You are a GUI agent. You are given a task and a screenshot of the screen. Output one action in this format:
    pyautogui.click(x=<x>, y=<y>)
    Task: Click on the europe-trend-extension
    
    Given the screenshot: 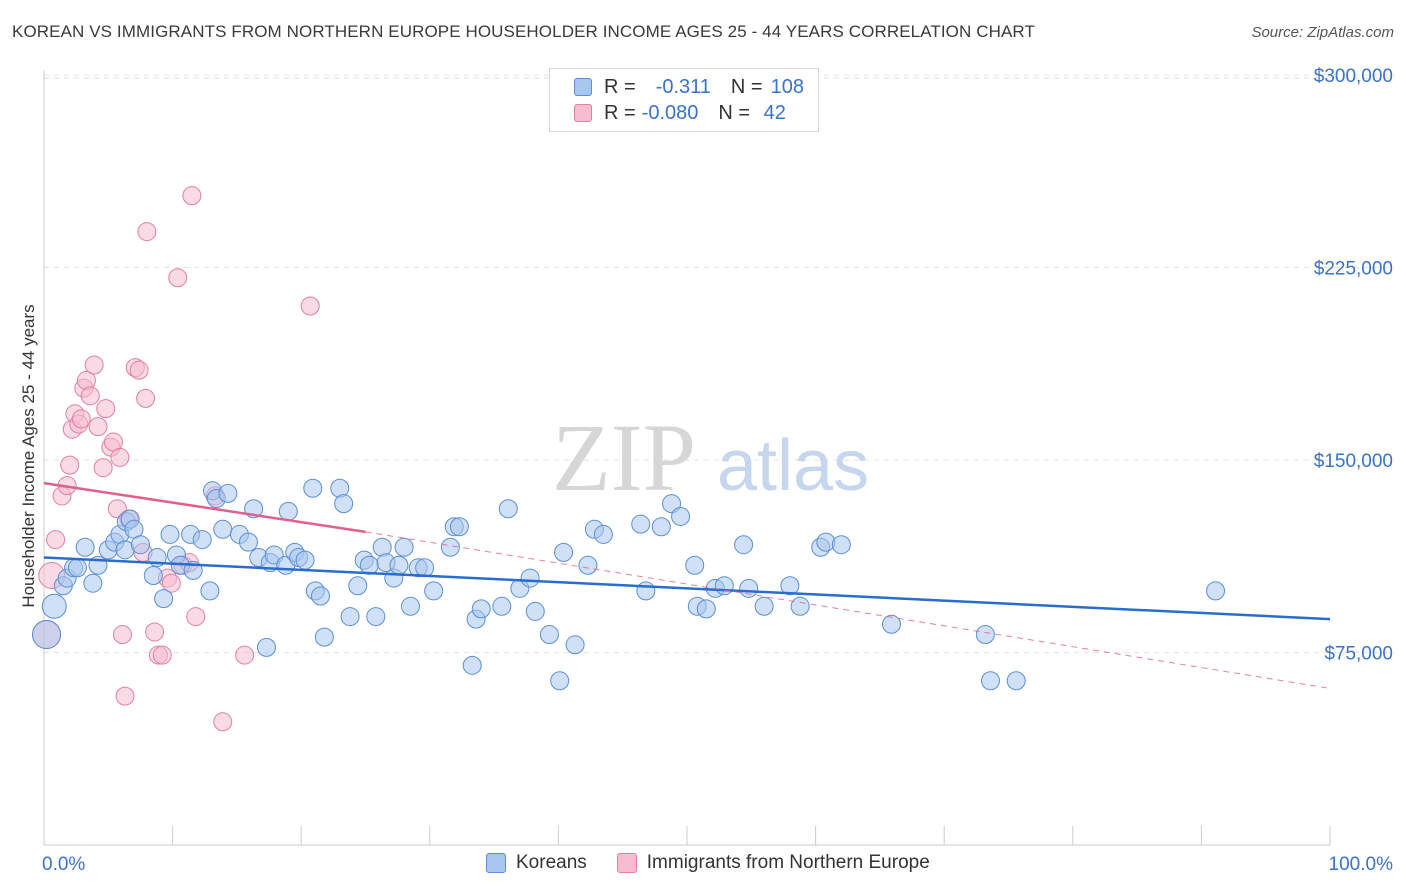 What is the action you would take?
    pyautogui.click(x=848, y=610)
    